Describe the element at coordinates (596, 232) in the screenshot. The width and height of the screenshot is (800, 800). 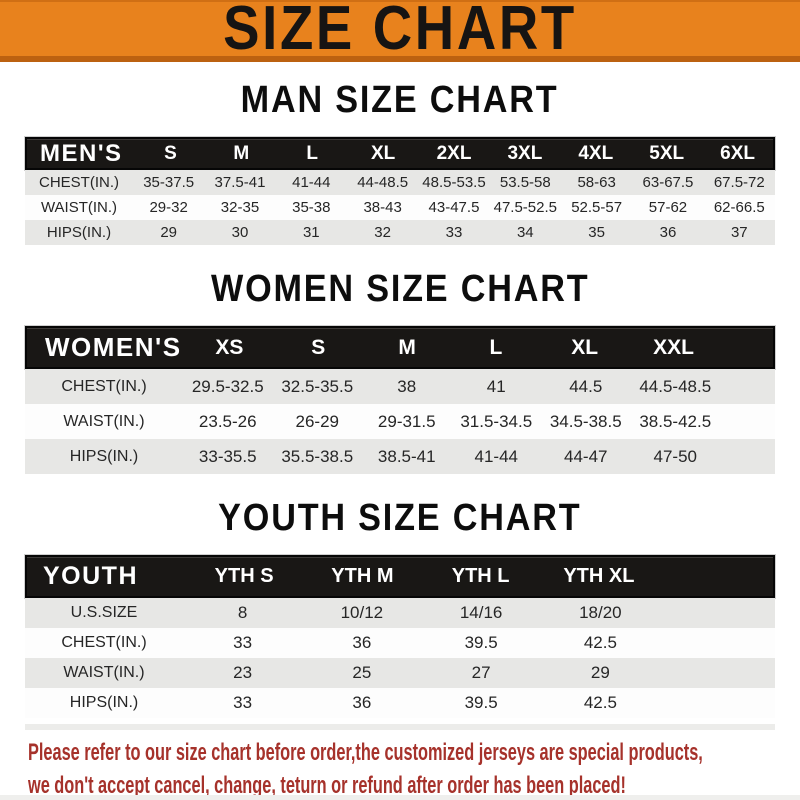
I see `table-cell: 35` at that location.